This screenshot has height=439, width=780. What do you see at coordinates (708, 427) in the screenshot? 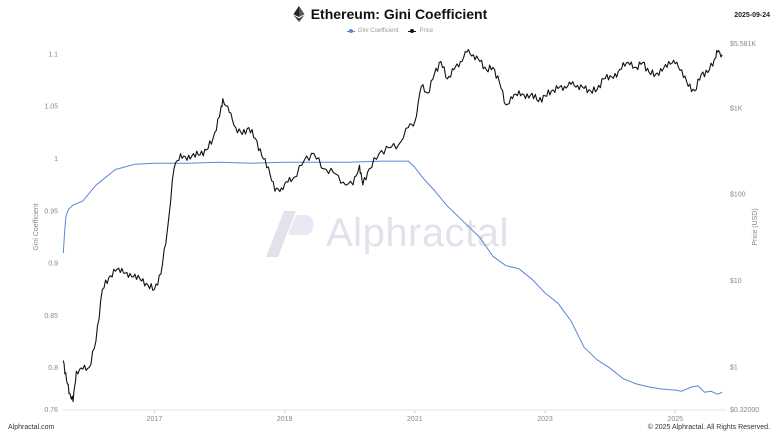
I see `footer-copyright: © 2025 Alphractal. All Rights Reserved.` at bounding box center [708, 427].